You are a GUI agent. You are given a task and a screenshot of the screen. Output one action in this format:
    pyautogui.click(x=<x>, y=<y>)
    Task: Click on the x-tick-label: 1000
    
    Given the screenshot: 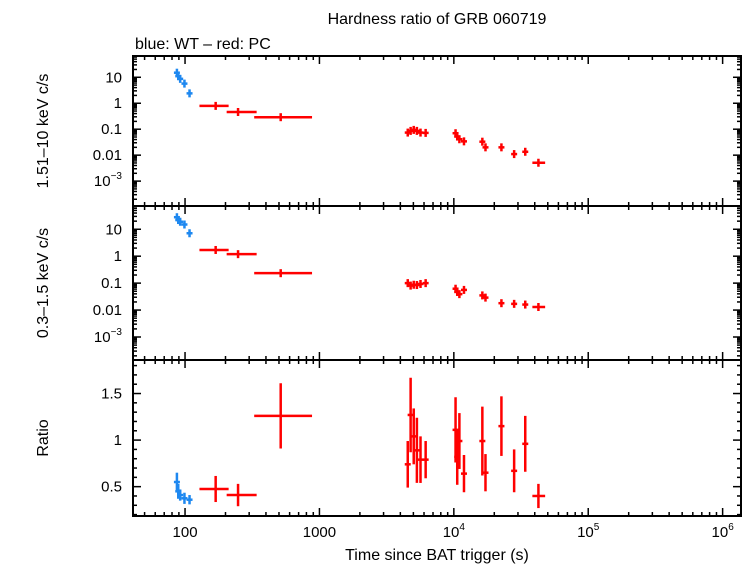 What is the action you would take?
    pyautogui.click(x=319, y=532)
    